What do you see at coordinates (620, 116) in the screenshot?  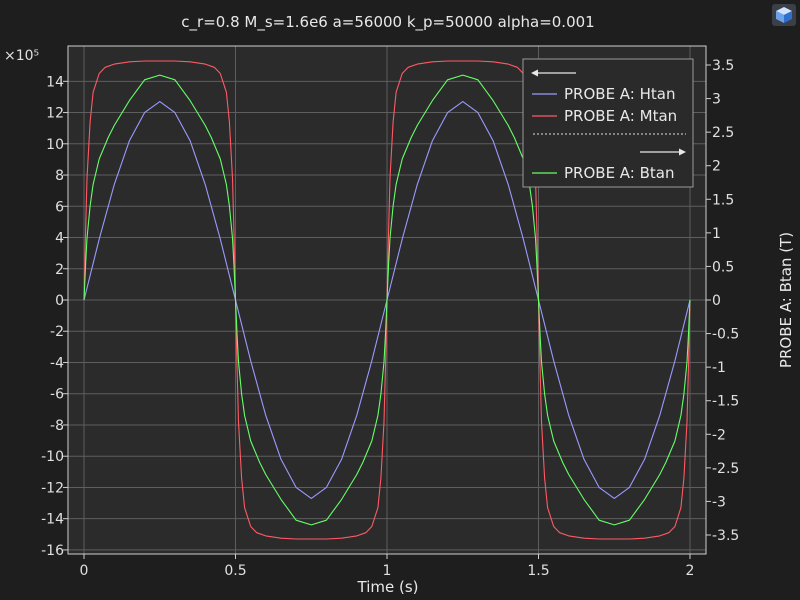 I see `legend-label-mtan: PROBE A: Mtan` at bounding box center [620, 116].